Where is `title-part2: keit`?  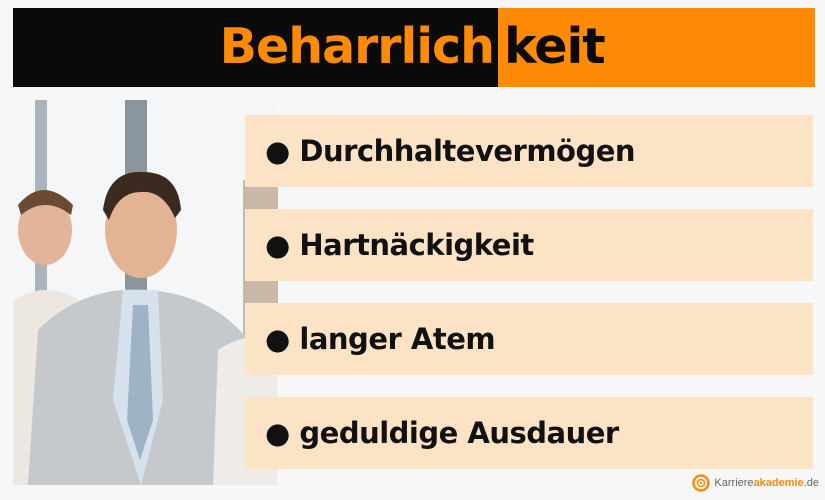
title-part2: keit is located at coordinates (555, 46).